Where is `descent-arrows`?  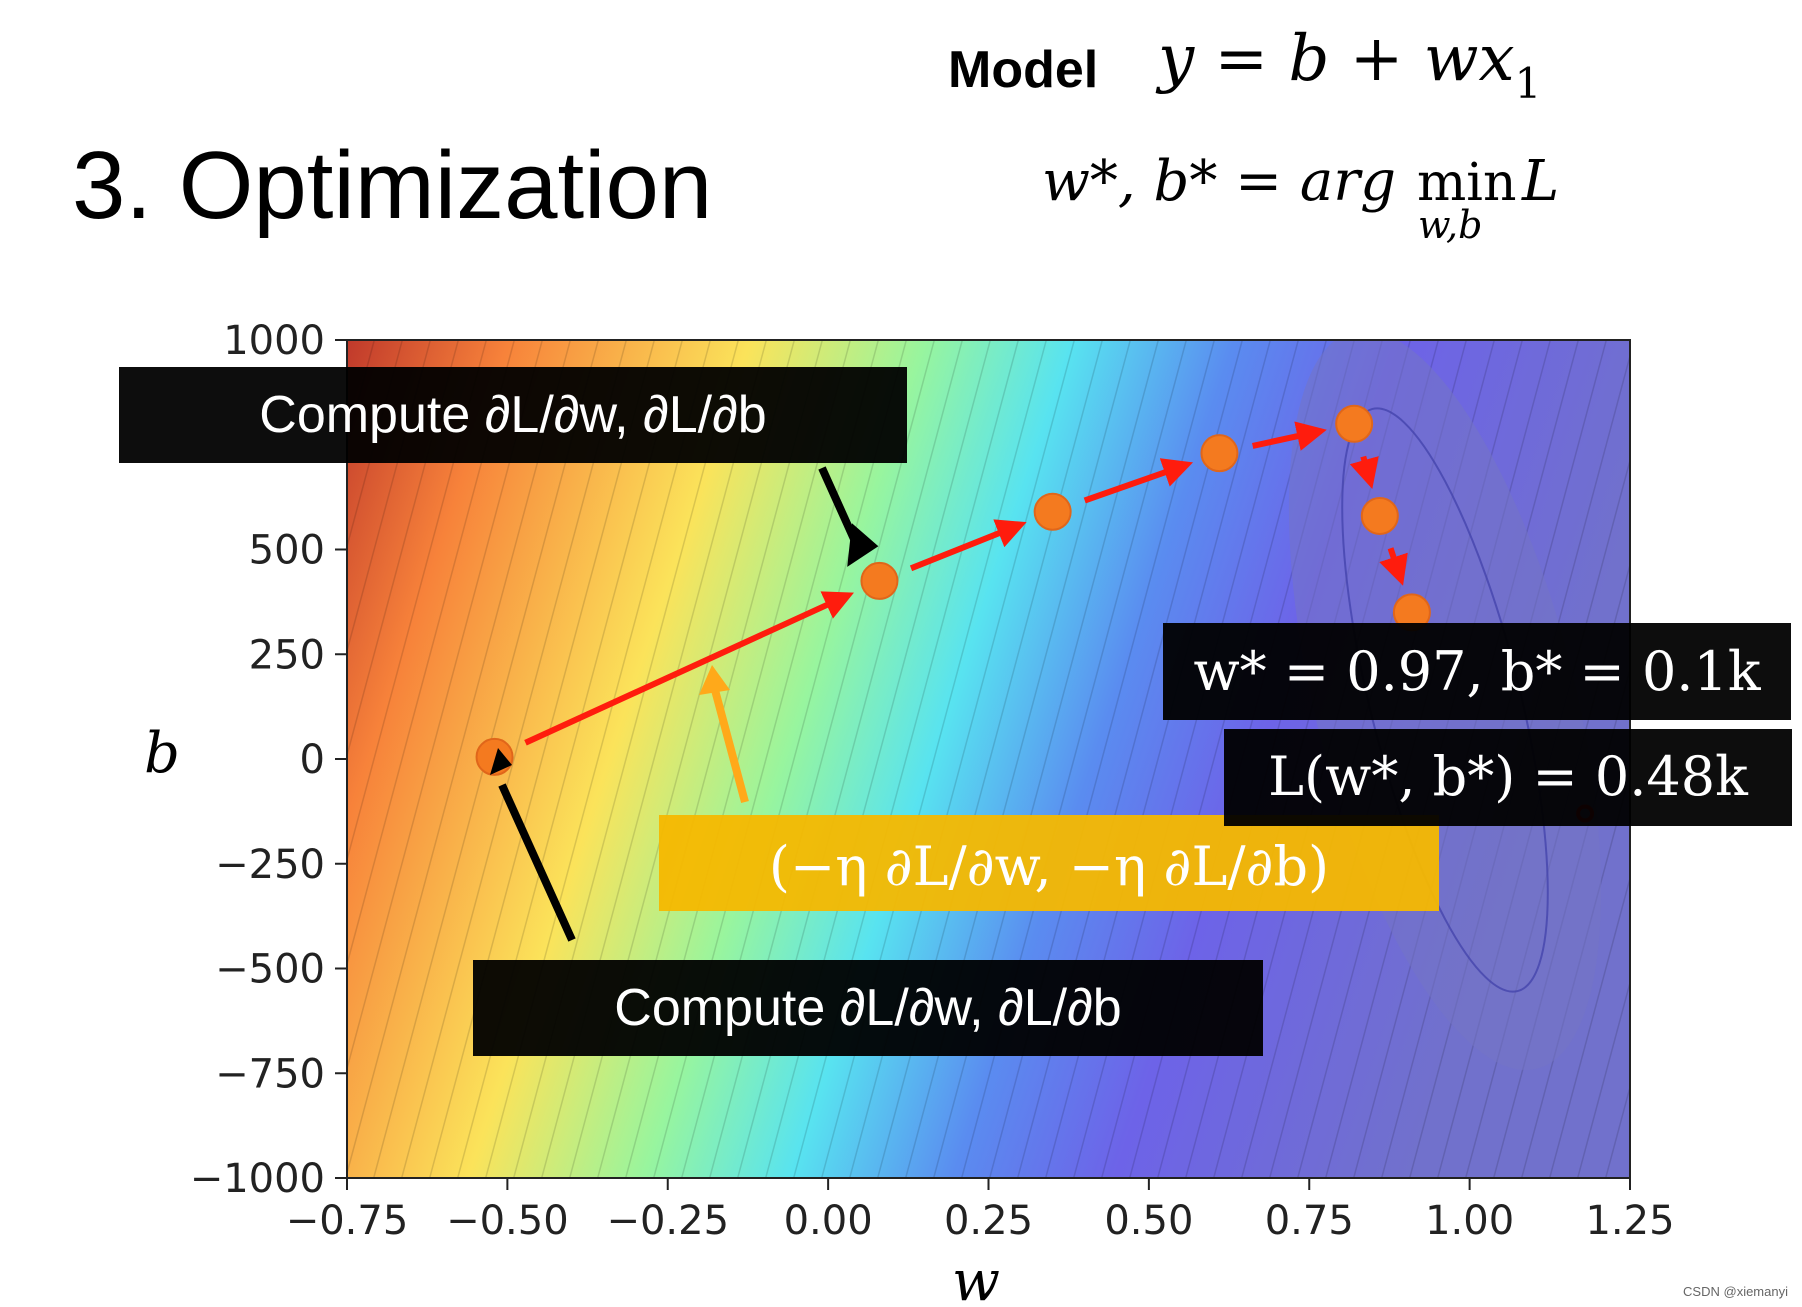 descent-arrows is located at coordinates (966, 583).